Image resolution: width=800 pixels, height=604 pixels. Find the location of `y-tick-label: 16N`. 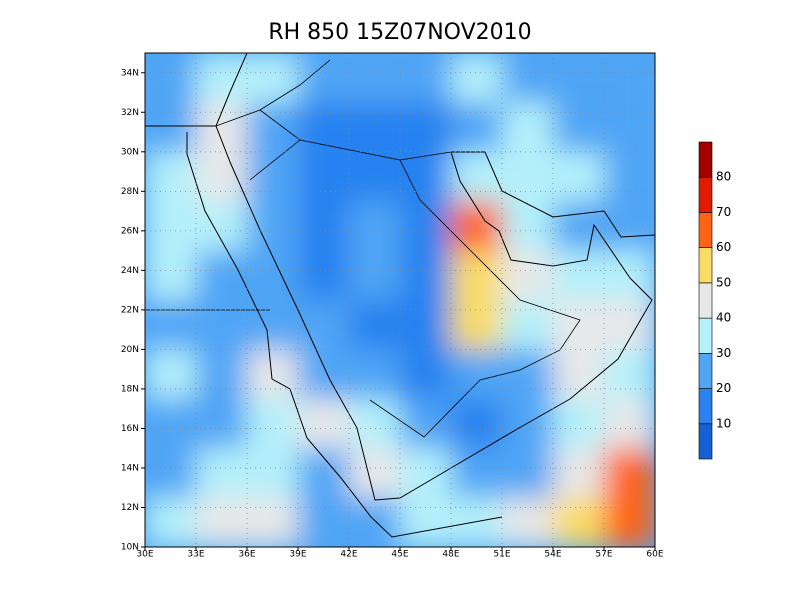

y-tick-label: 16N is located at coordinates (130, 429).